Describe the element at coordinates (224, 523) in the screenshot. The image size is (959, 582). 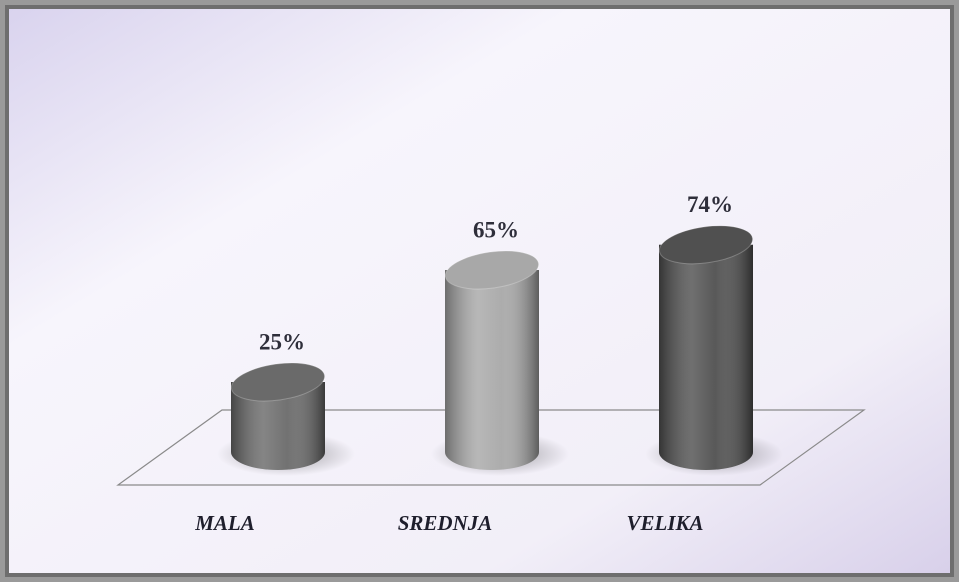
I see `x-tick-label: MALA` at that location.